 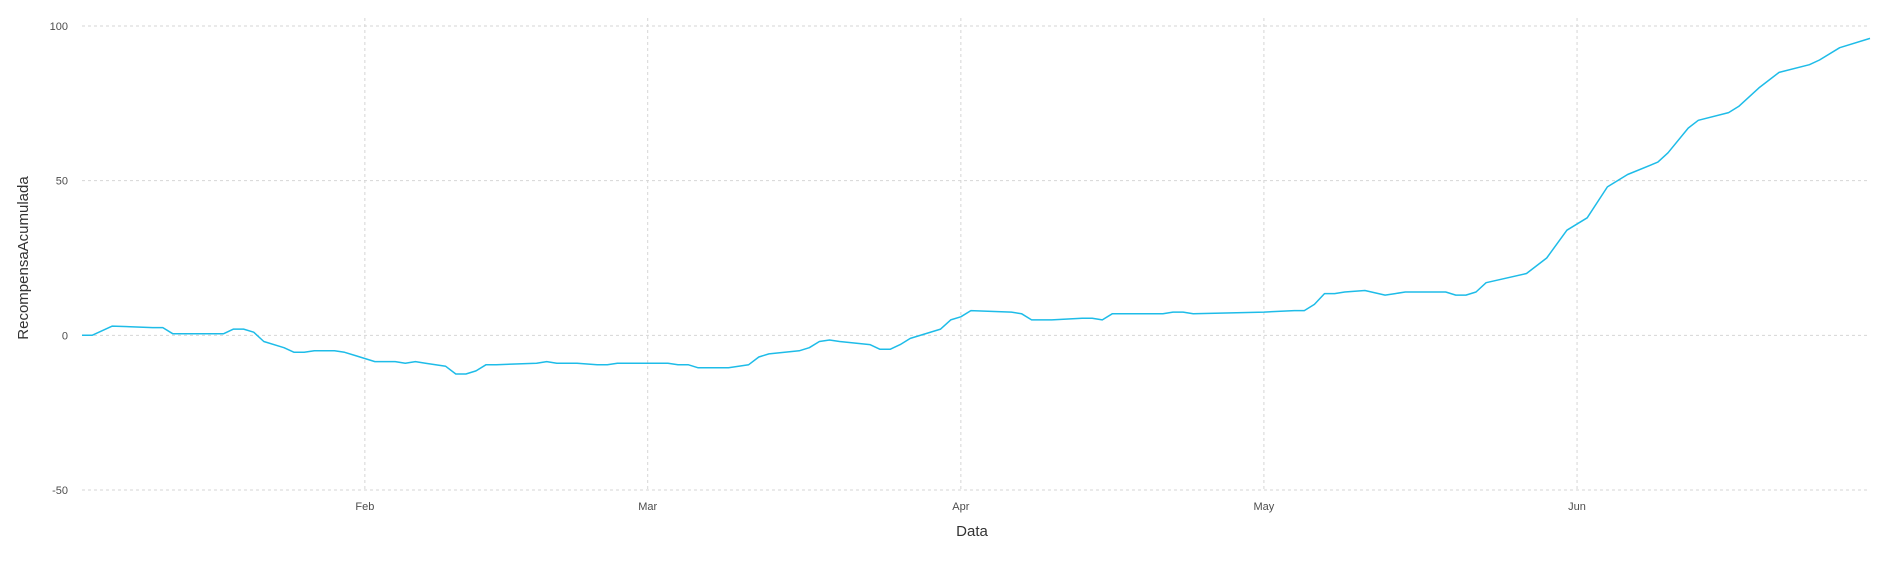 I want to click on y-tick-label: 0, so click(x=65, y=336).